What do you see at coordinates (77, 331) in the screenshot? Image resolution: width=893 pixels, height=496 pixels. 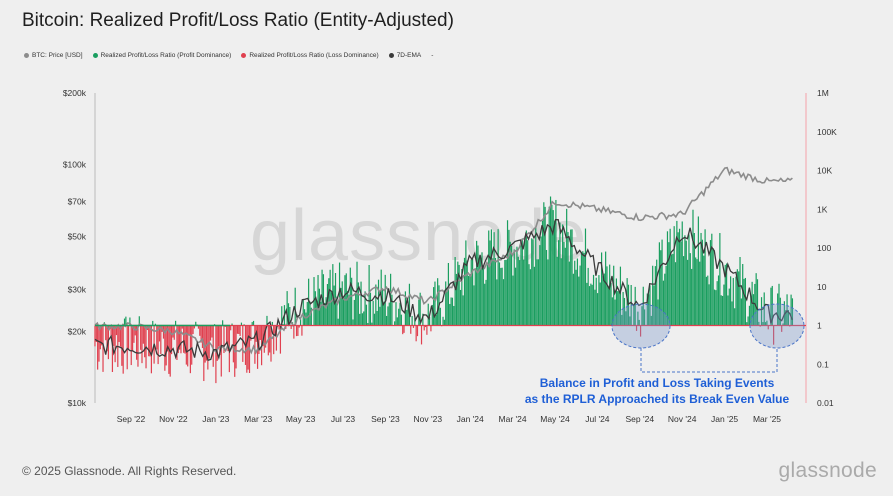 I see `left-tick-label: $20k` at bounding box center [77, 331].